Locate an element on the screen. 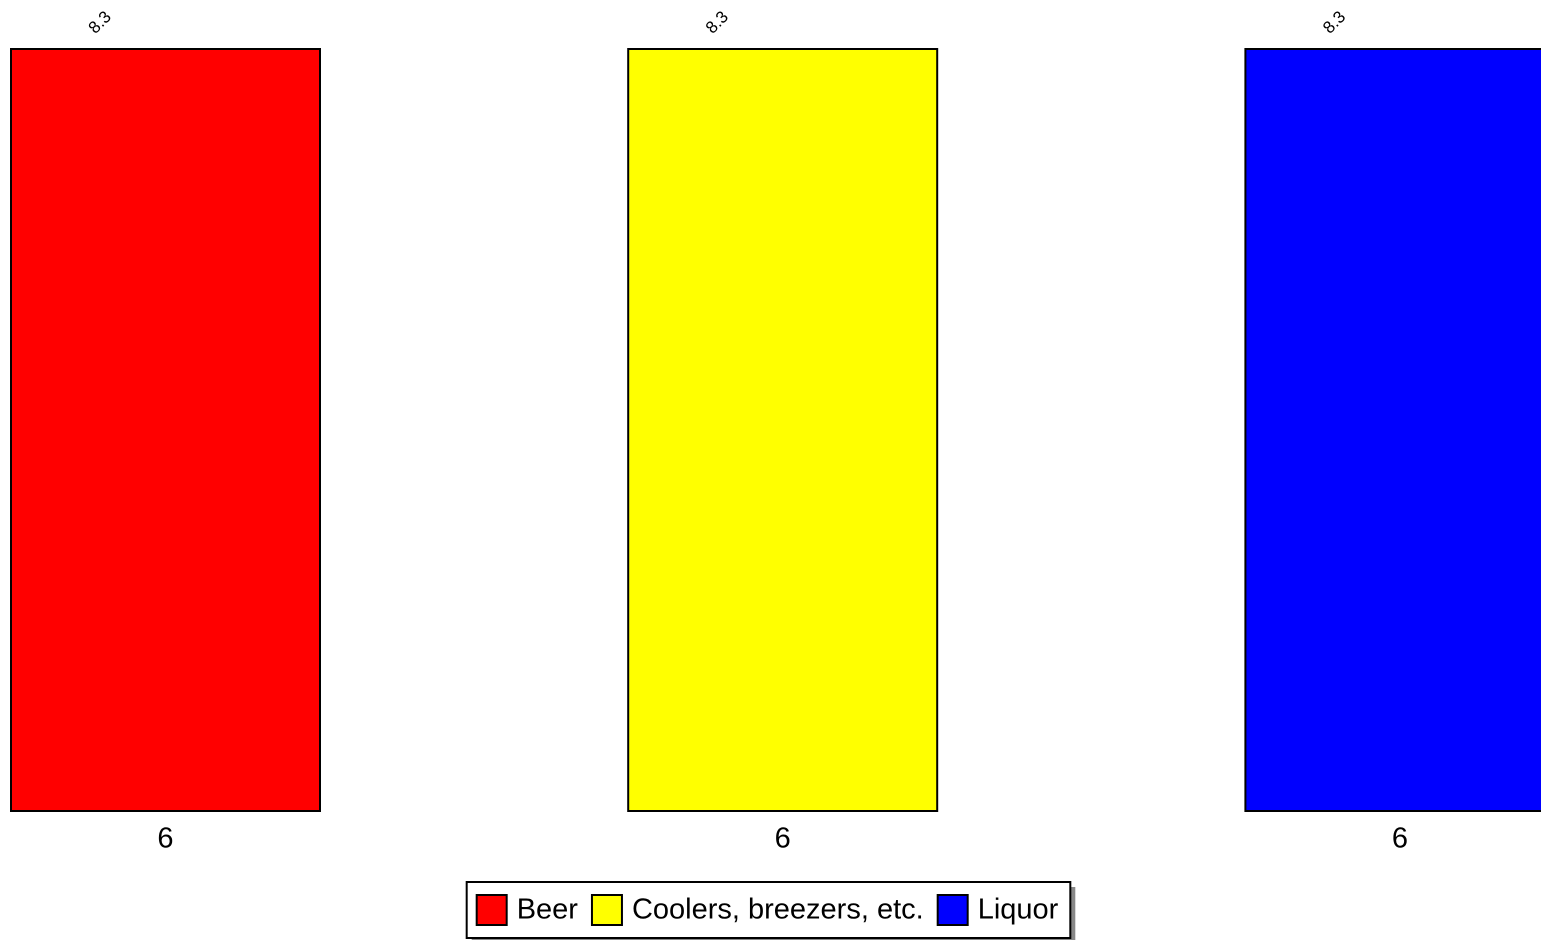 This screenshot has height=941, width=1541. legend: Beer Coolers, breezers, etc. Liquor is located at coordinates (770, 910).